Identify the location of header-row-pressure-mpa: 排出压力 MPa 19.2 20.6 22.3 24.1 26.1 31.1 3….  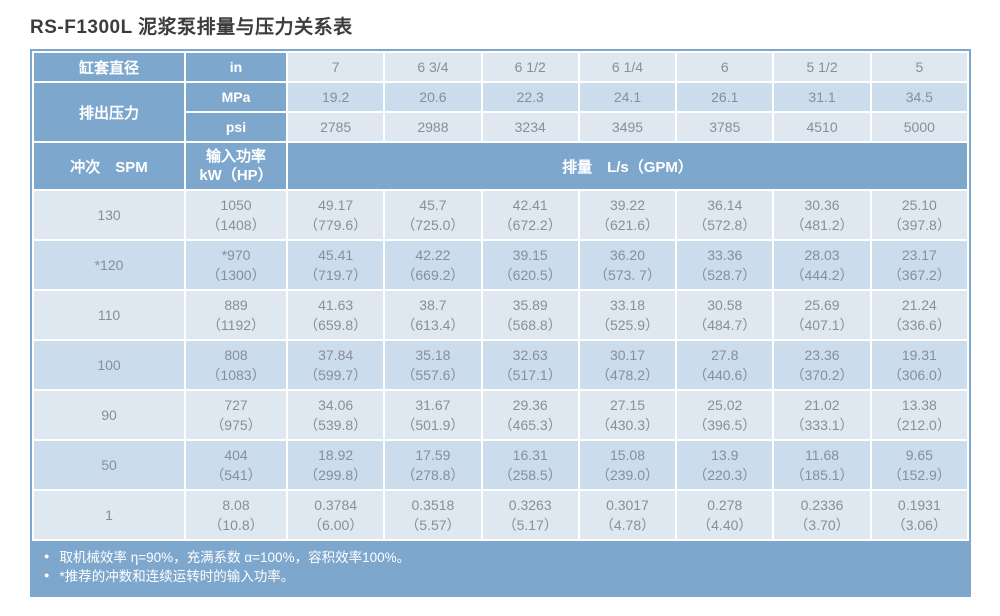
(500, 112).